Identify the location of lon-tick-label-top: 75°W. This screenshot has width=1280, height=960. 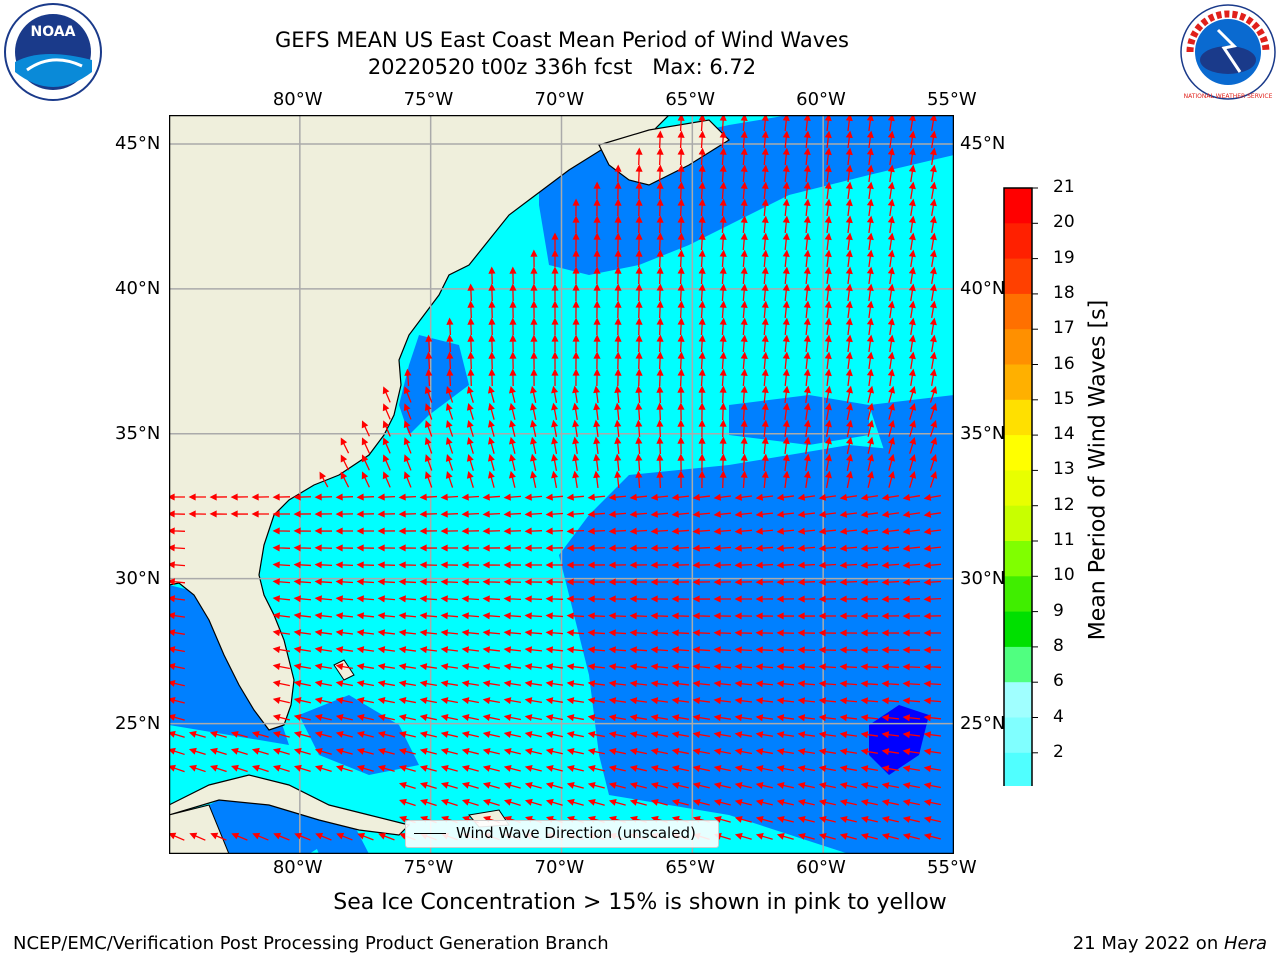
(428, 99).